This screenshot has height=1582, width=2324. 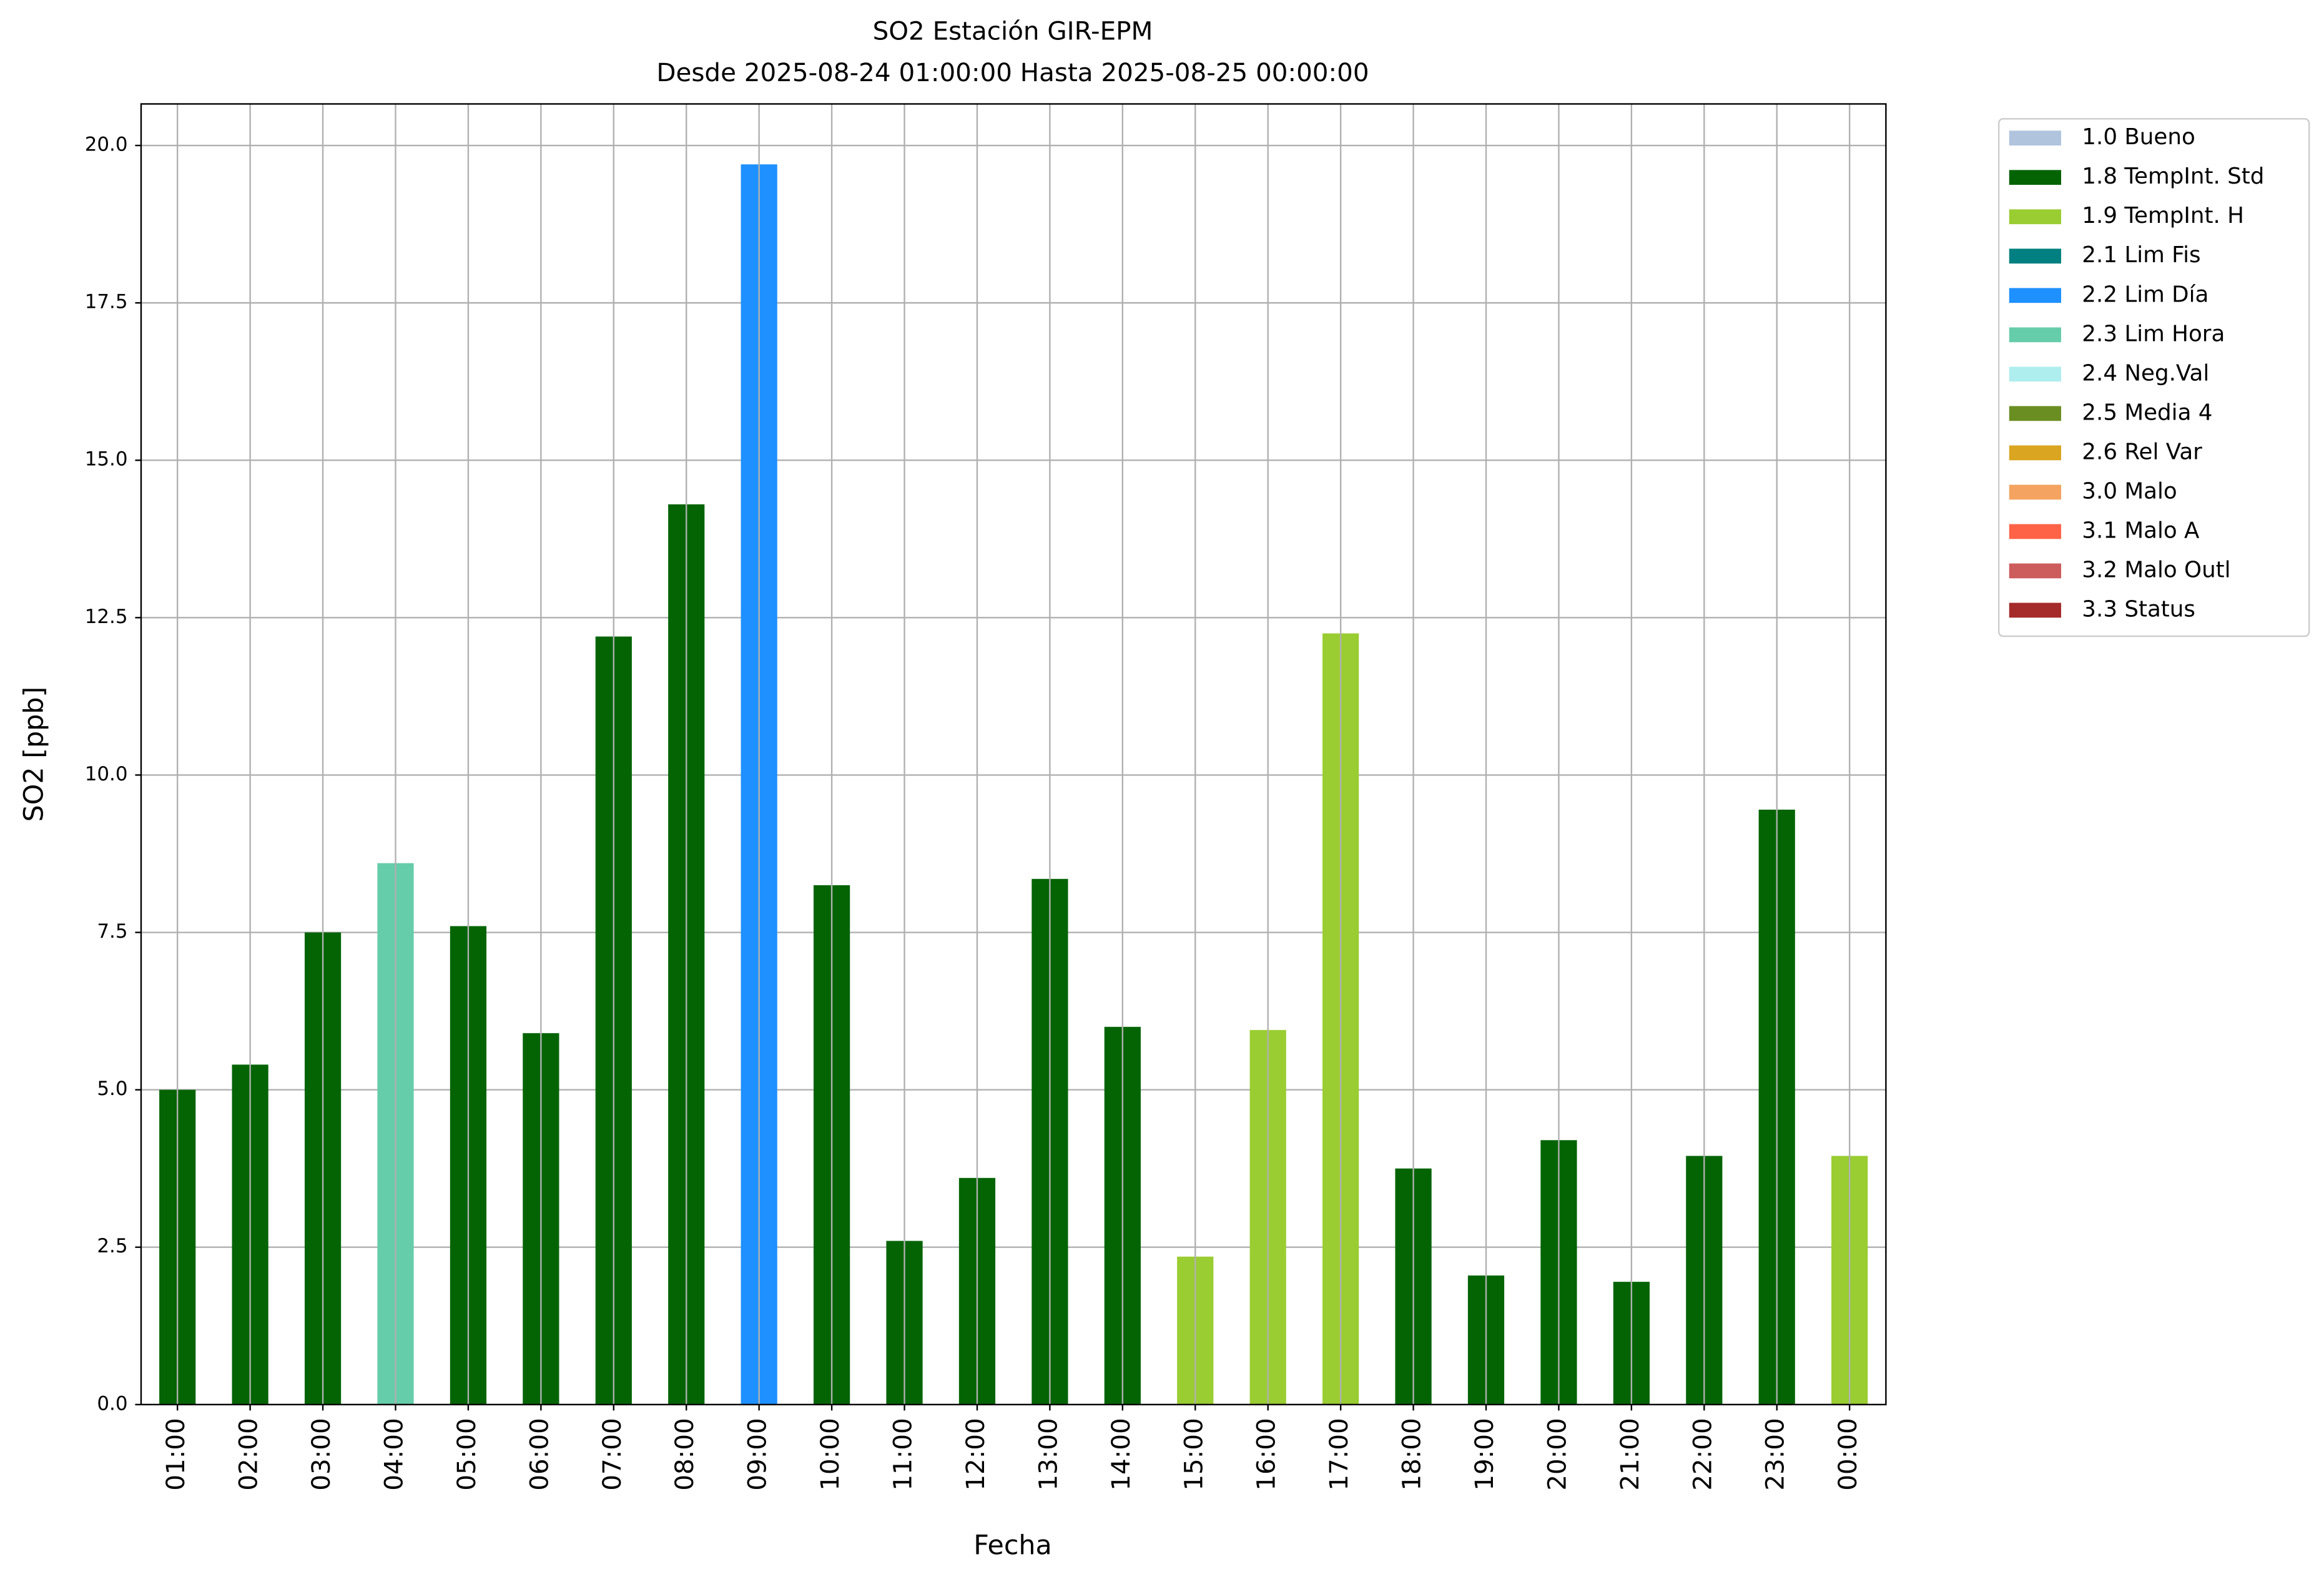 What do you see at coordinates (1484, 1454) in the screenshot?
I see `x-tick-label: 19:00` at bounding box center [1484, 1454].